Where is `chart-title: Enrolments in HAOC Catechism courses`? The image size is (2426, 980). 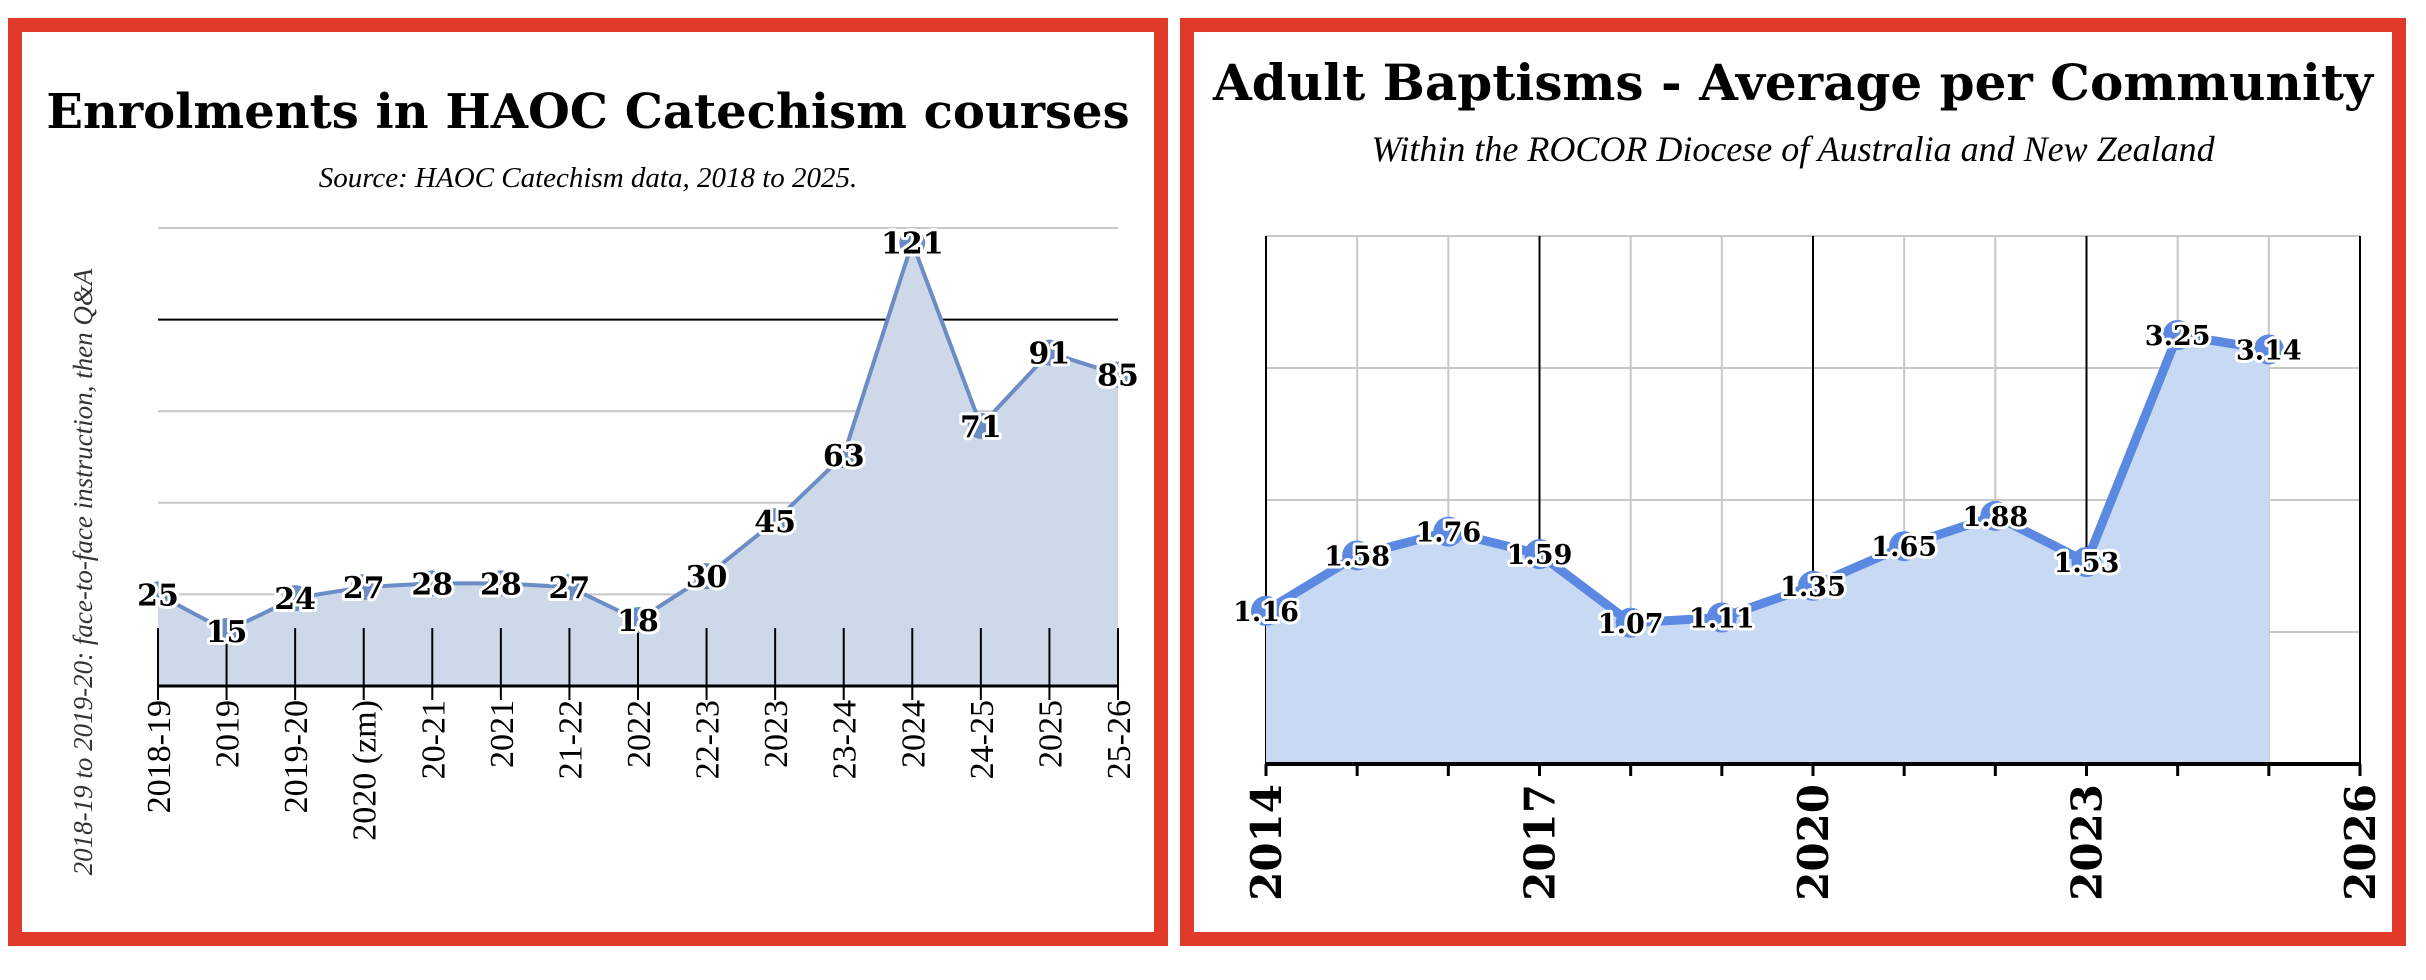
chart-title: Enrolments in HAOC Catechism courses is located at coordinates (587, 112).